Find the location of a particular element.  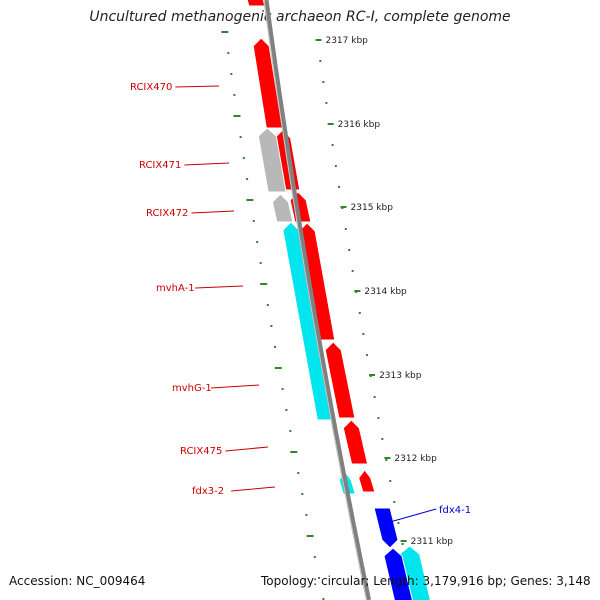

gene-label: RCIX472 is located at coordinates (167, 213).